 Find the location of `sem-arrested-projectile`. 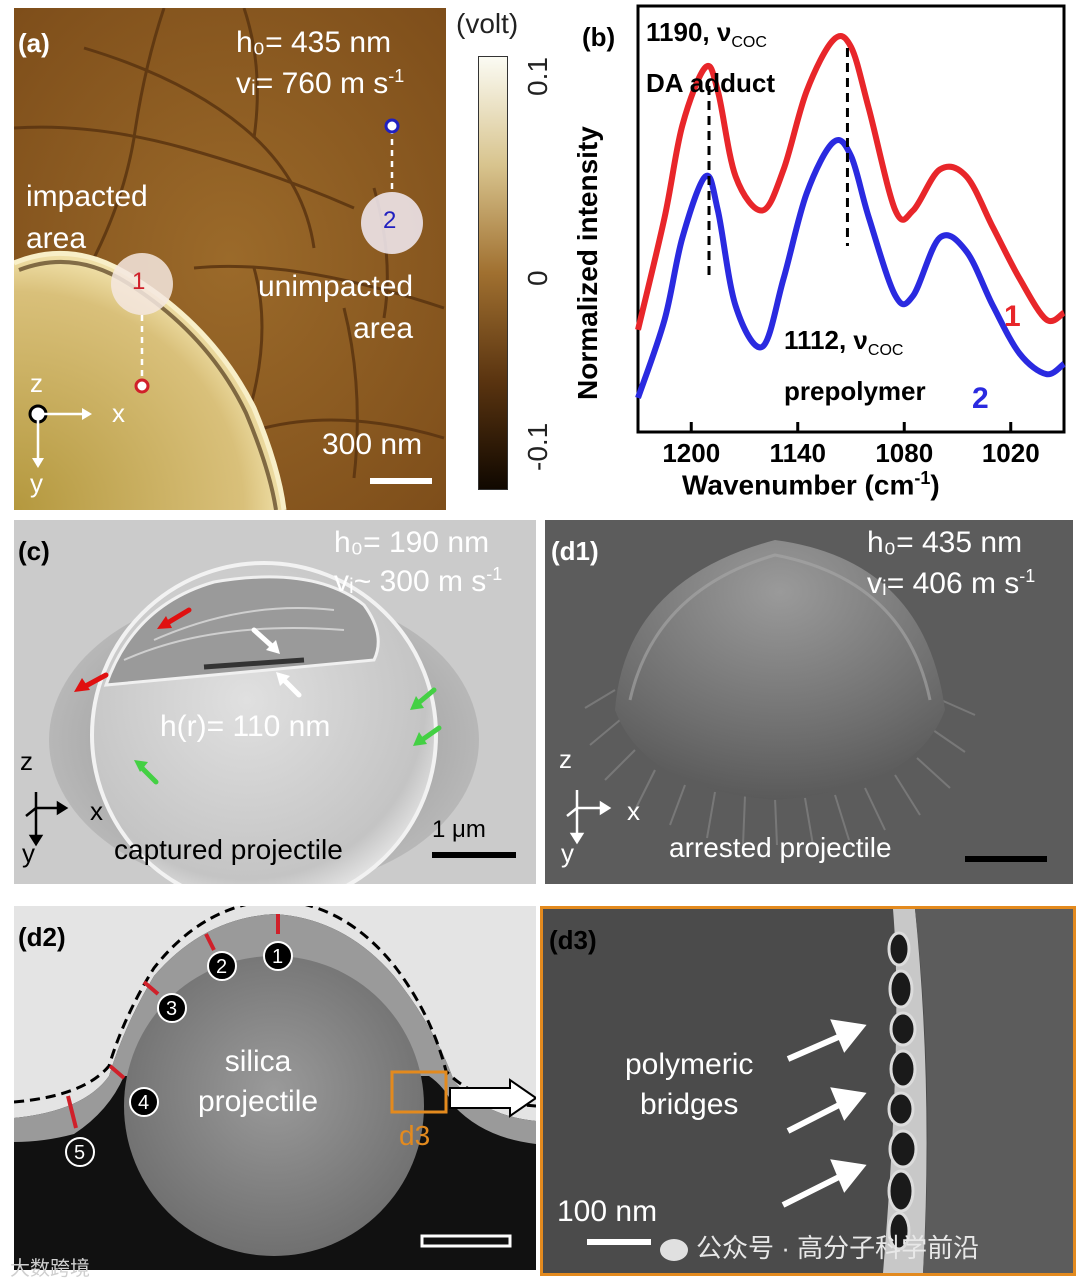

sem-arrested-projectile is located at coordinates (809, 702).